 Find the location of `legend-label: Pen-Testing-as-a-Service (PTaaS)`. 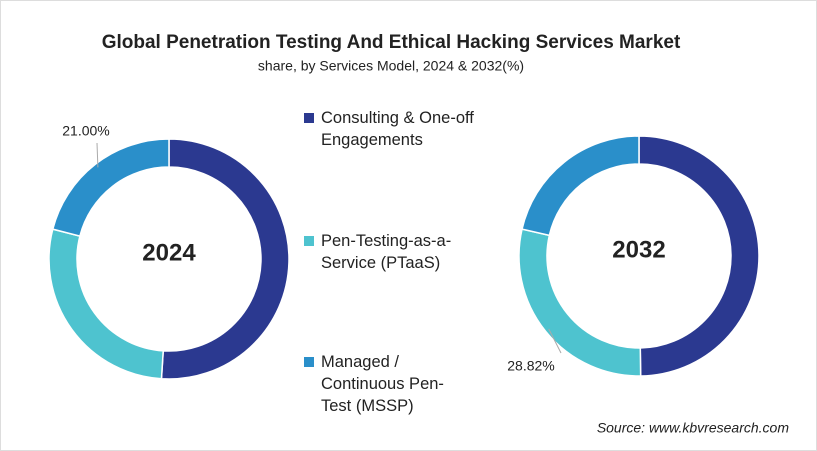

legend-label: Pen-Testing-as-a-Service (PTaaS) is located at coordinates (386, 252).